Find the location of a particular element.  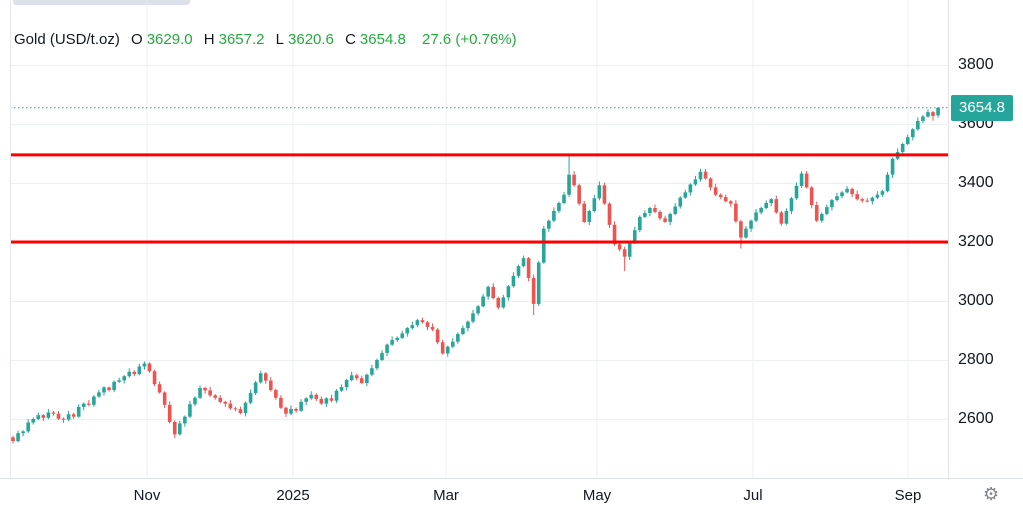

top-toolbar-placeholder is located at coordinates (101, 2).